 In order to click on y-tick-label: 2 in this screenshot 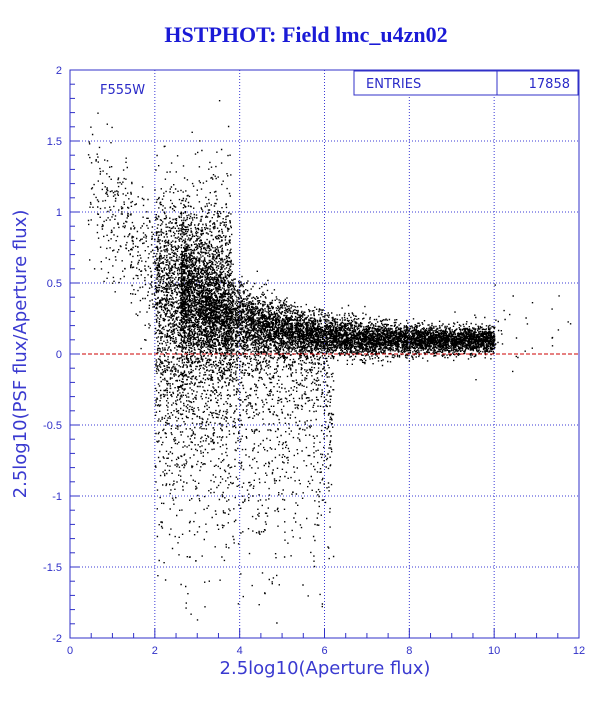, I will do `click(59, 71)`.